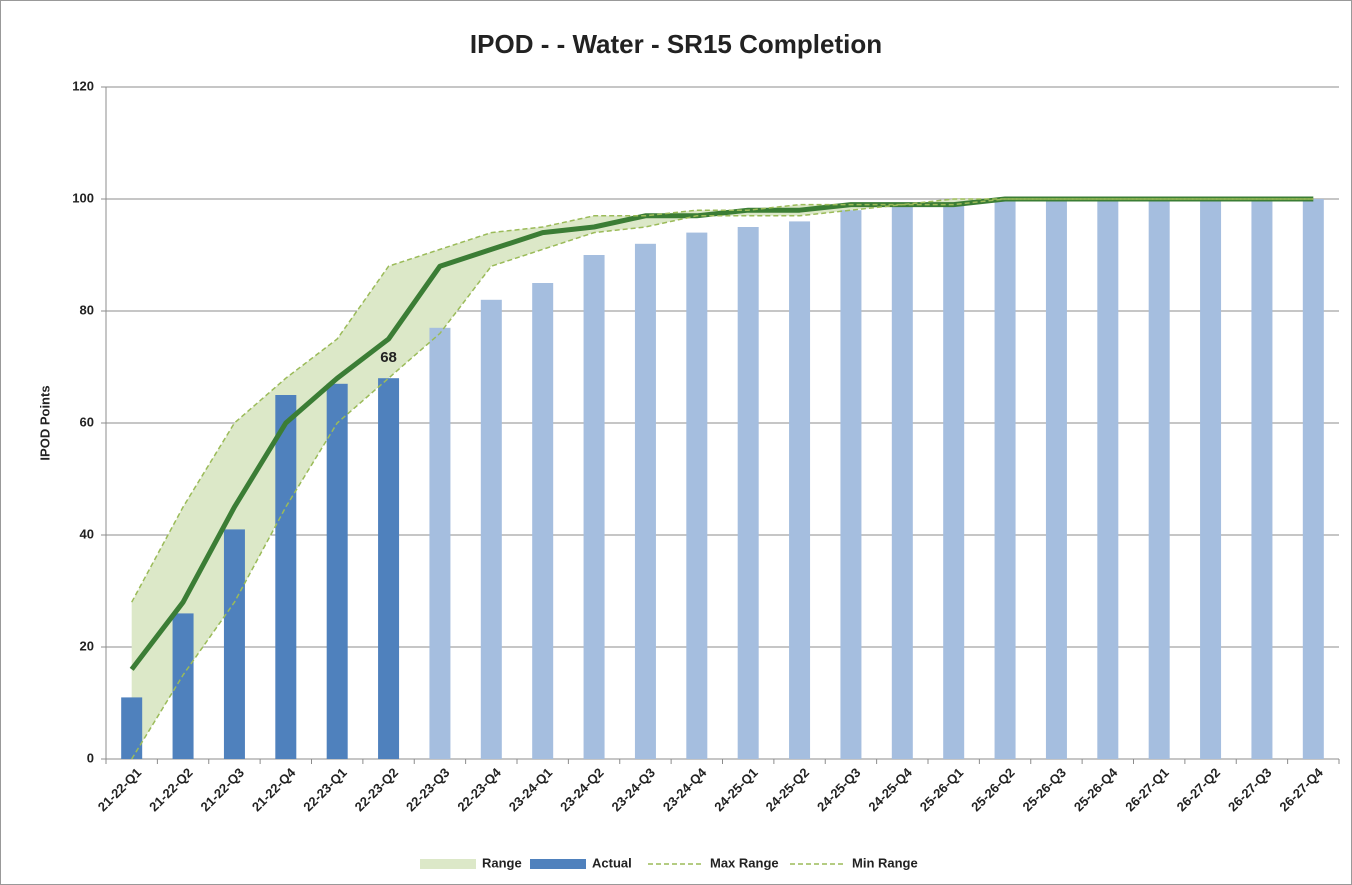  What do you see at coordinates (83, 85) in the screenshot?
I see `y-tick-label: 120` at bounding box center [83, 85].